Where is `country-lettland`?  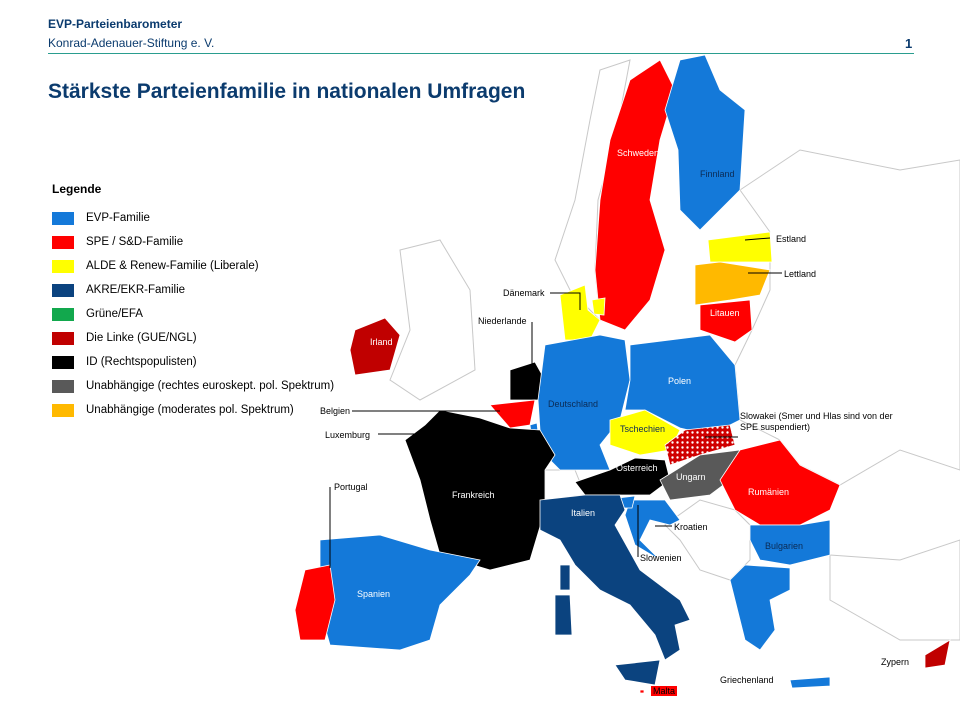 country-lettland is located at coordinates (732, 283).